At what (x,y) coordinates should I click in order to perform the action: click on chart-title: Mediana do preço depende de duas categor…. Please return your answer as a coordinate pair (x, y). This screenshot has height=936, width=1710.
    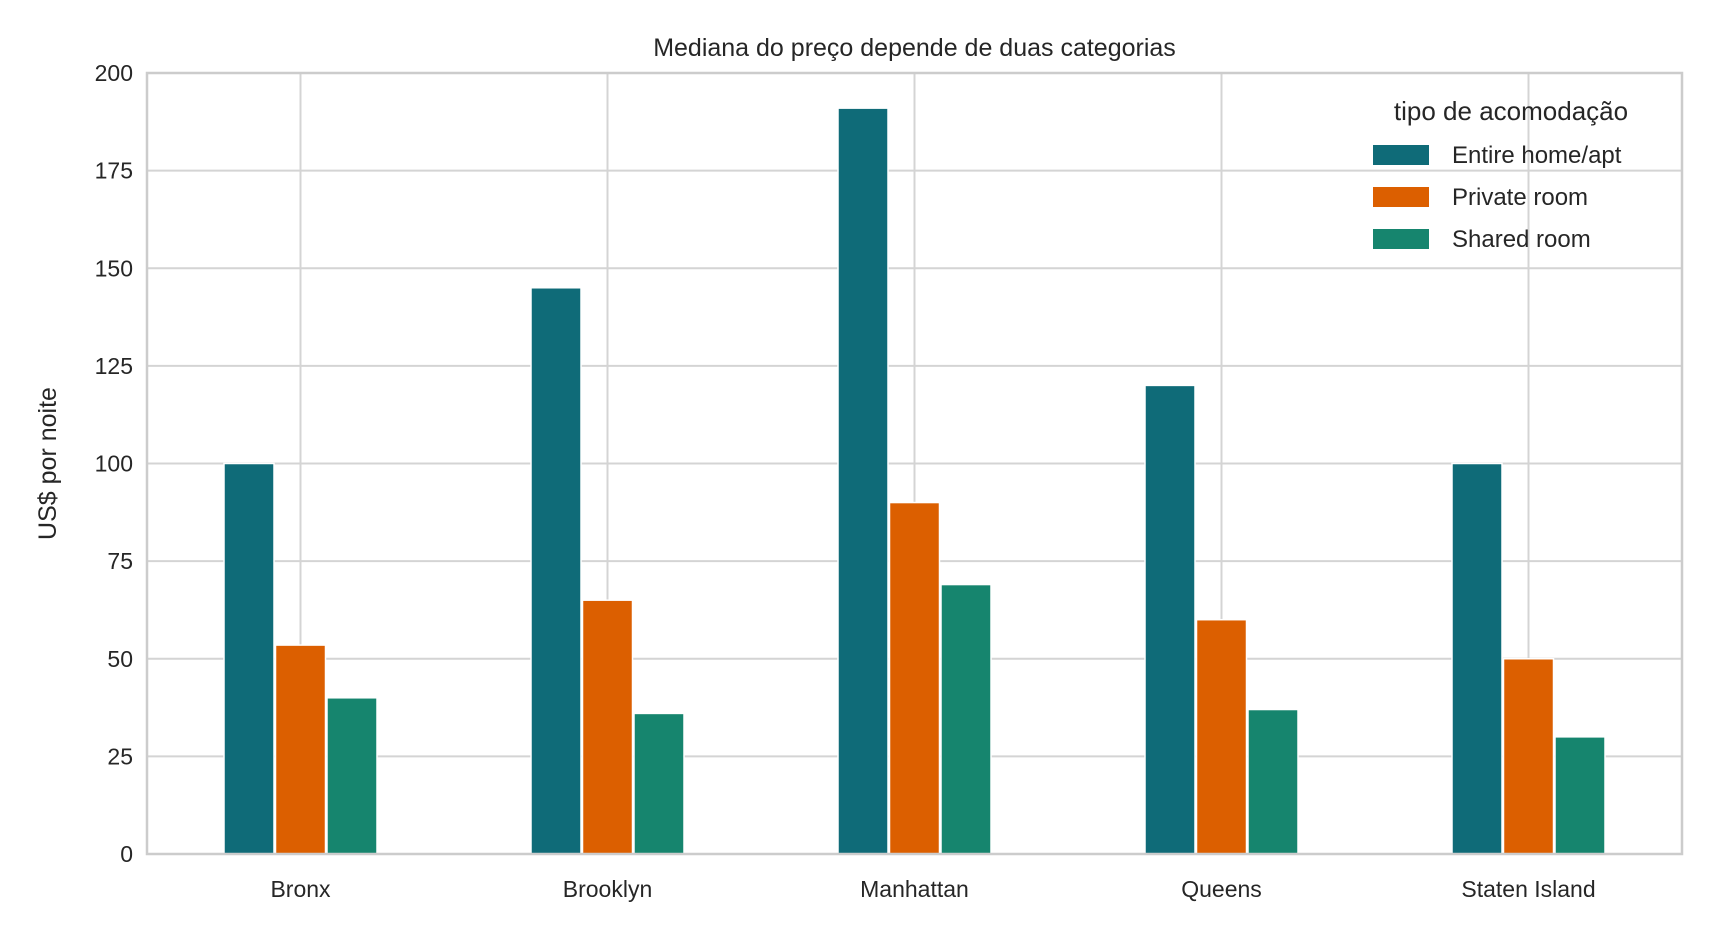
    Looking at the image, I should click on (914, 48).